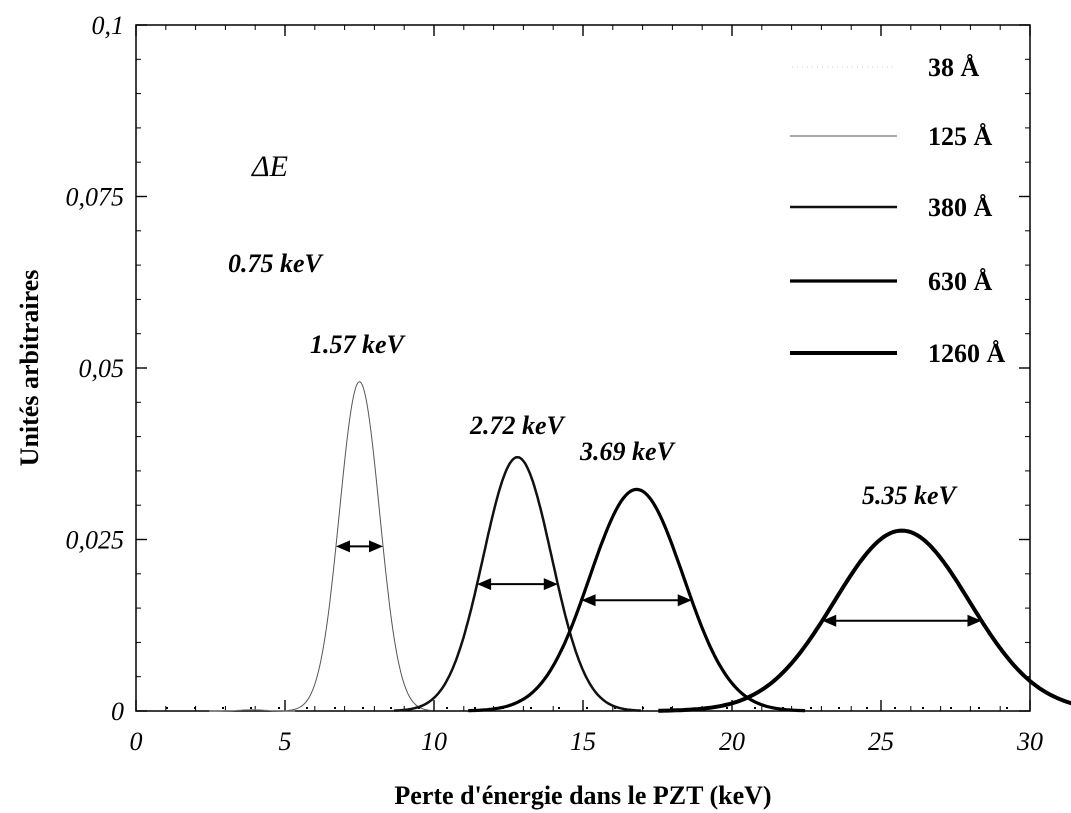  What do you see at coordinates (910, 495) in the screenshot?
I see `fwhm-label: 5.35 keV` at bounding box center [910, 495].